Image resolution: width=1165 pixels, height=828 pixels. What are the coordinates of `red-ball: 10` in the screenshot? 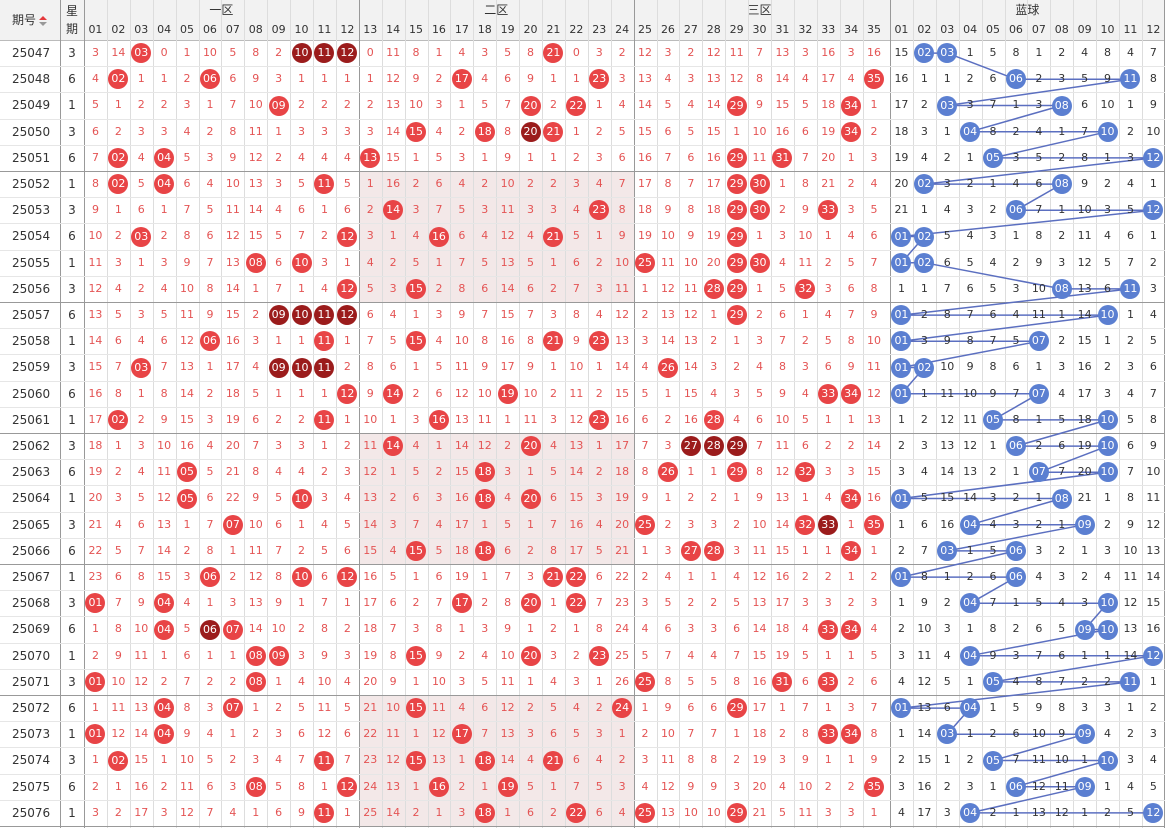 It's located at (301, 577).